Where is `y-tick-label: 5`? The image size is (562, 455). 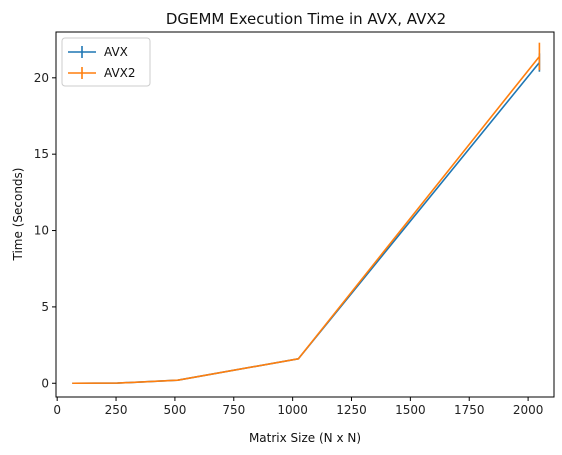 y-tick-label: 5 is located at coordinates (45, 307).